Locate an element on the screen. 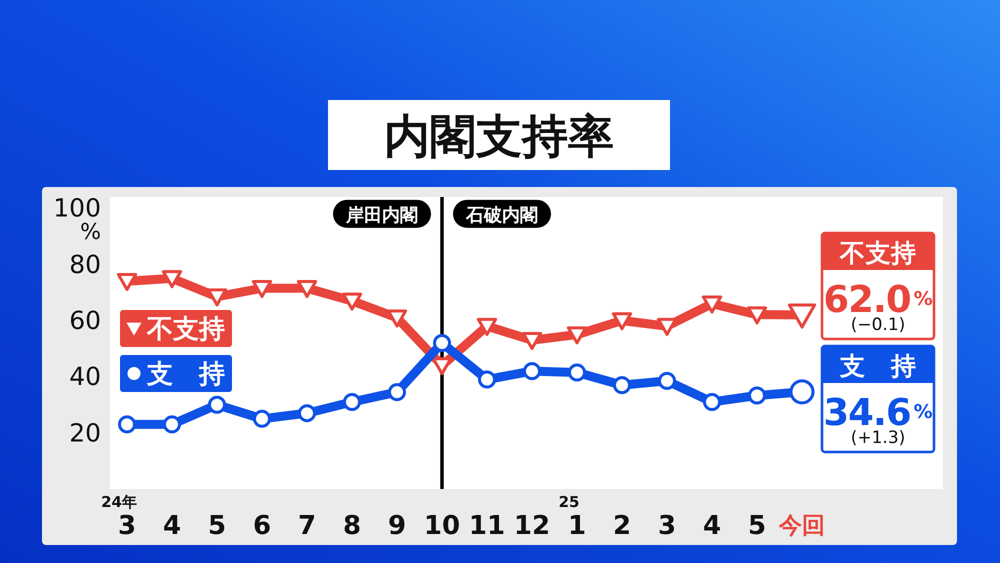 This screenshot has height=563, width=1000. chart-title: 内閣支持率 is located at coordinates (499, 136).